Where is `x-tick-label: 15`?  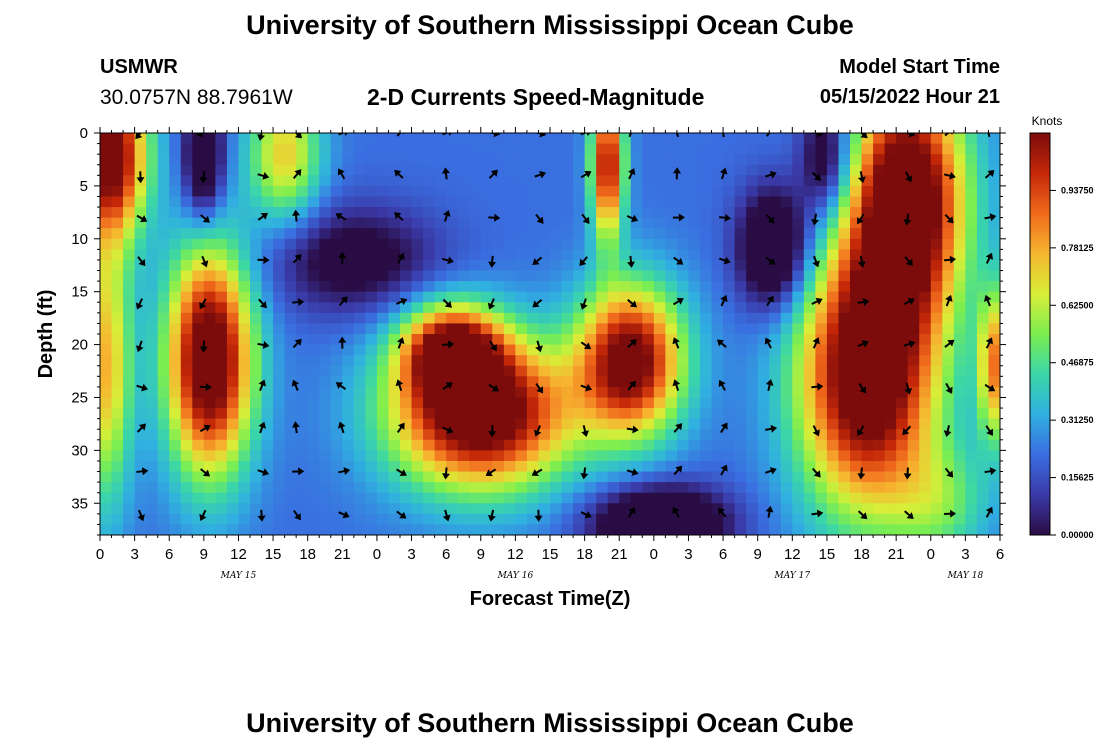 x-tick-label: 15 is located at coordinates (827, 554).